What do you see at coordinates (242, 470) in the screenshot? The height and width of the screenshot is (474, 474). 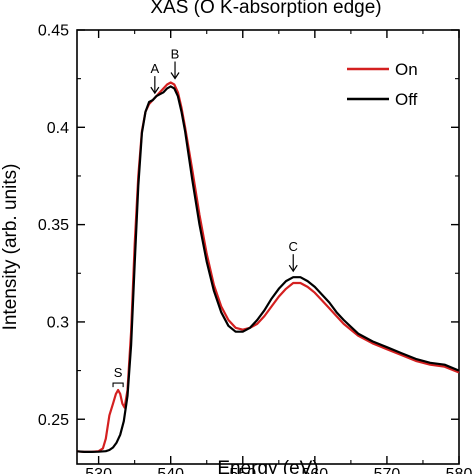 I see `x-tick-label: 550` at bounding box center [242, 470].